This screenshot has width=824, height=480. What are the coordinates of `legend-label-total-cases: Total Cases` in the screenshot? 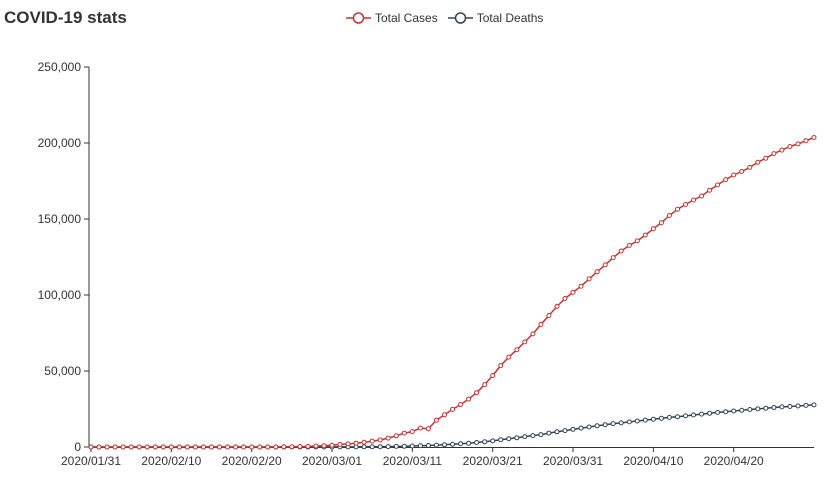 It's located at (406, 18).